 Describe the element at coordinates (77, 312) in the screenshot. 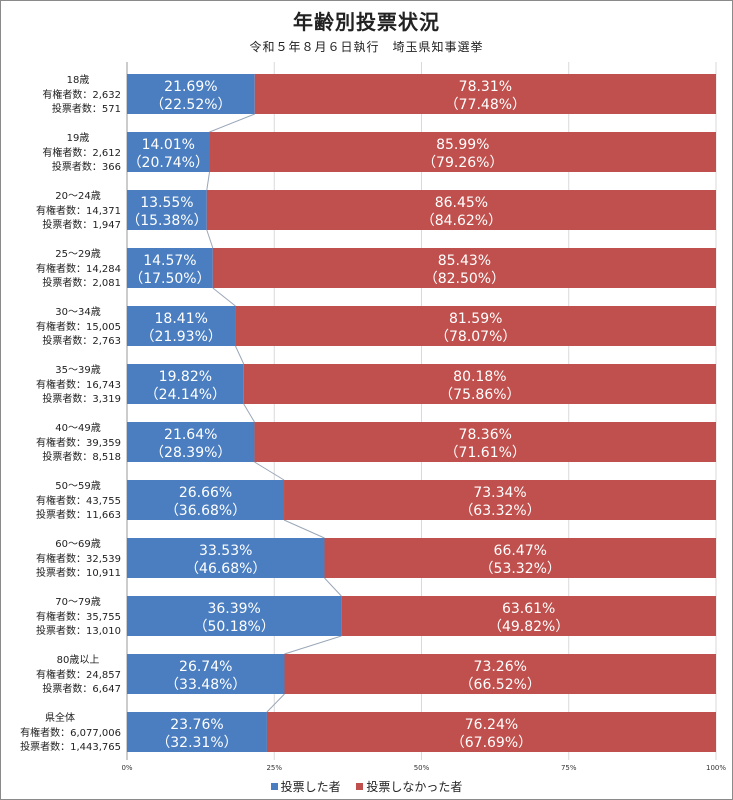

I see `category-label: 30～34歳` at that location.